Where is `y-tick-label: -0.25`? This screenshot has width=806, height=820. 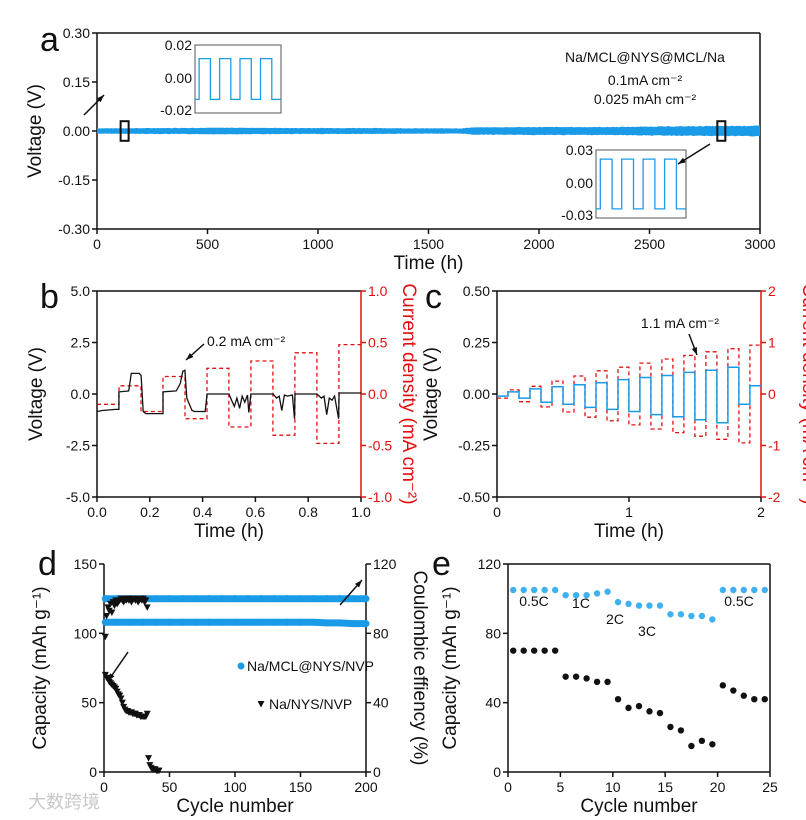 y-tick-label: -0.25 is located at coordinates (474, 446).